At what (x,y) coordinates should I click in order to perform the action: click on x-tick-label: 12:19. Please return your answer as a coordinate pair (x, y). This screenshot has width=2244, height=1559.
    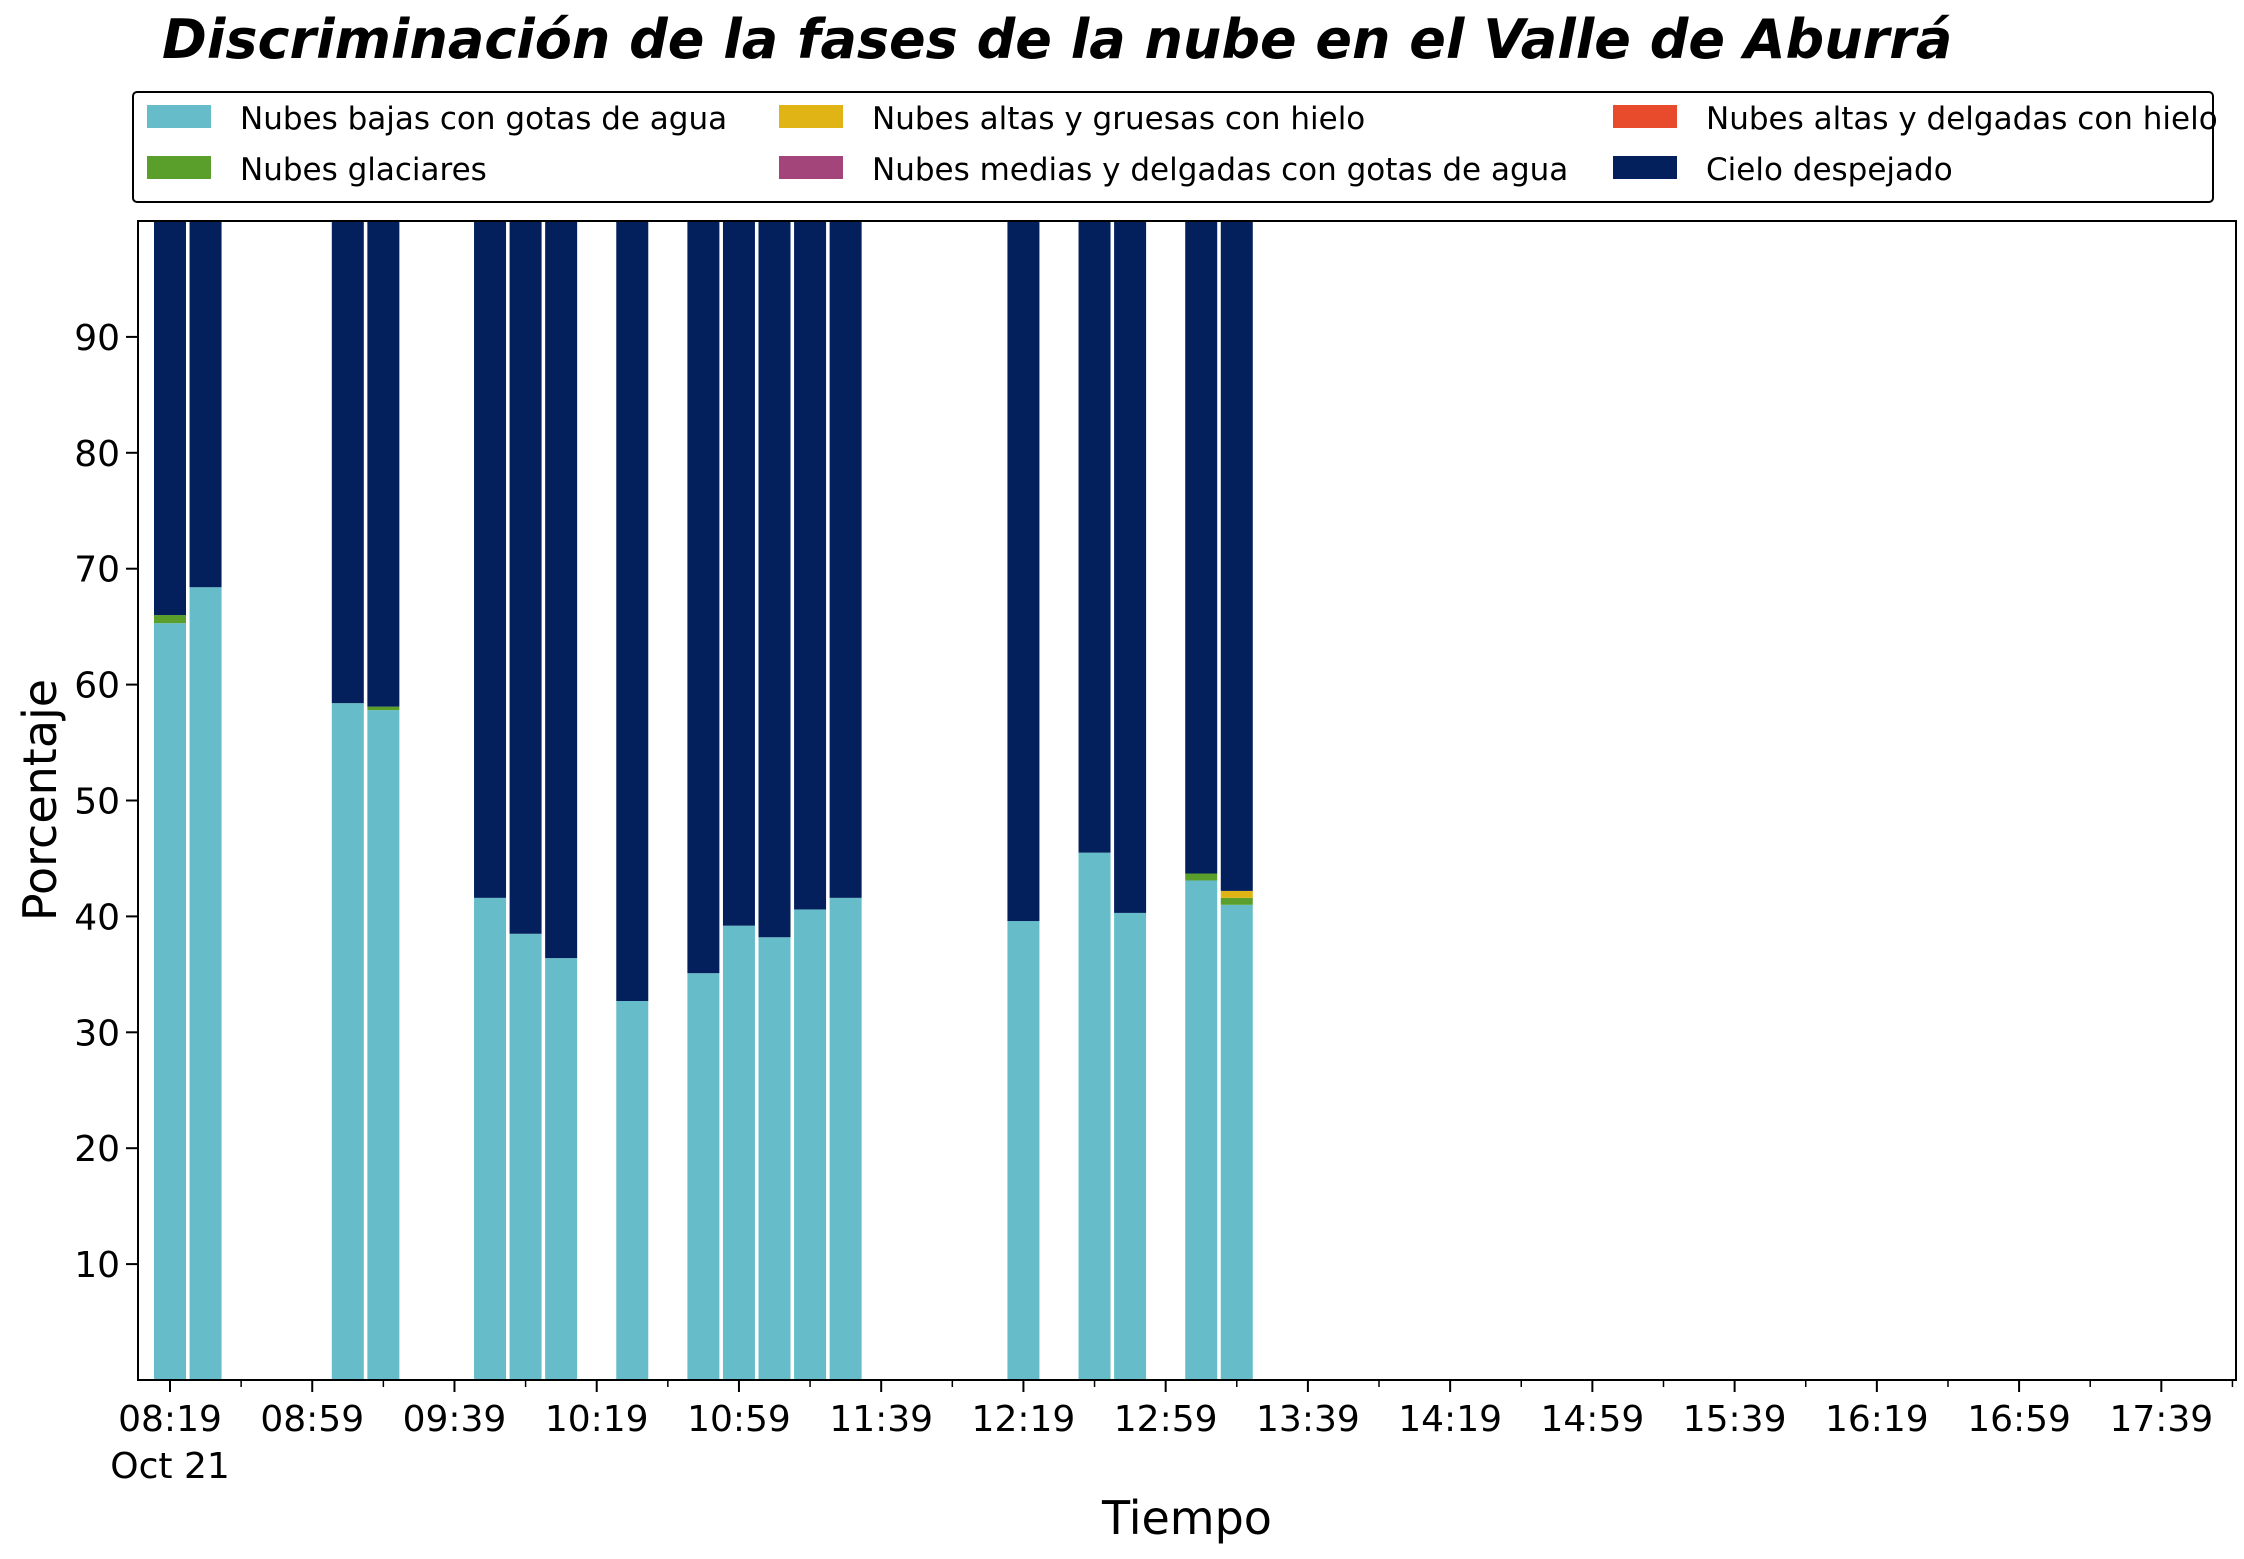
    Looking at the image, I should click on (1024, 1419).